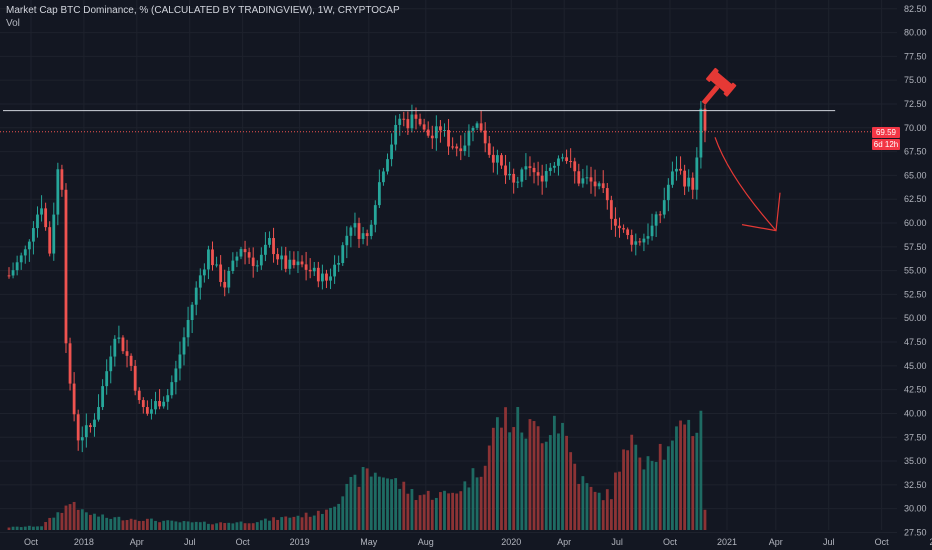  Describe the element at coordinates (915, 366) in the screenshot. I see `y-tick-label: 45.00` at that location.